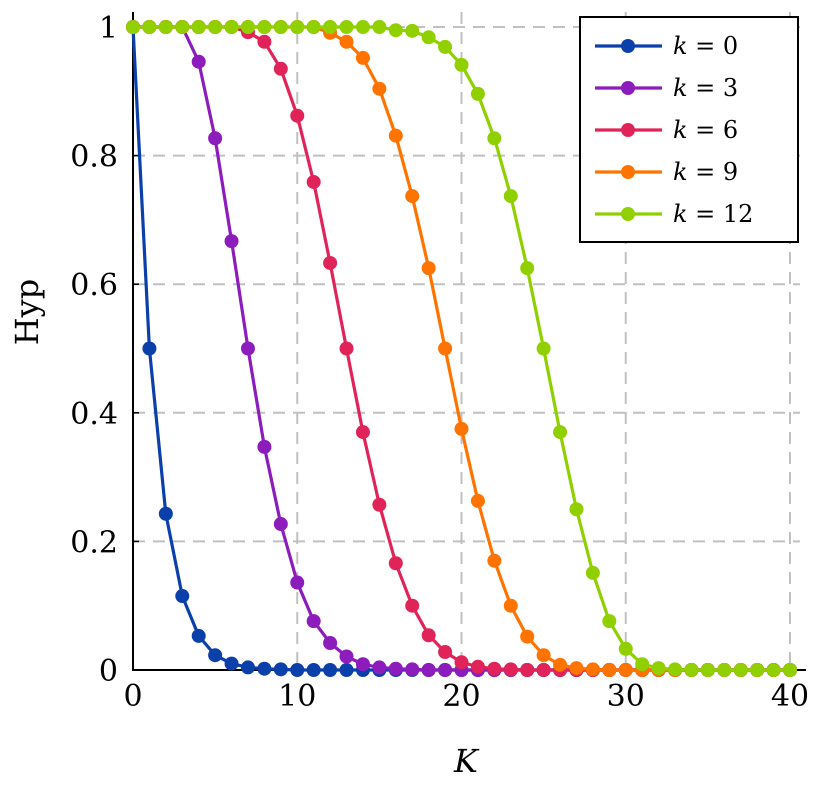  I want to click on legend-label: k = 0, so click(705, 46).